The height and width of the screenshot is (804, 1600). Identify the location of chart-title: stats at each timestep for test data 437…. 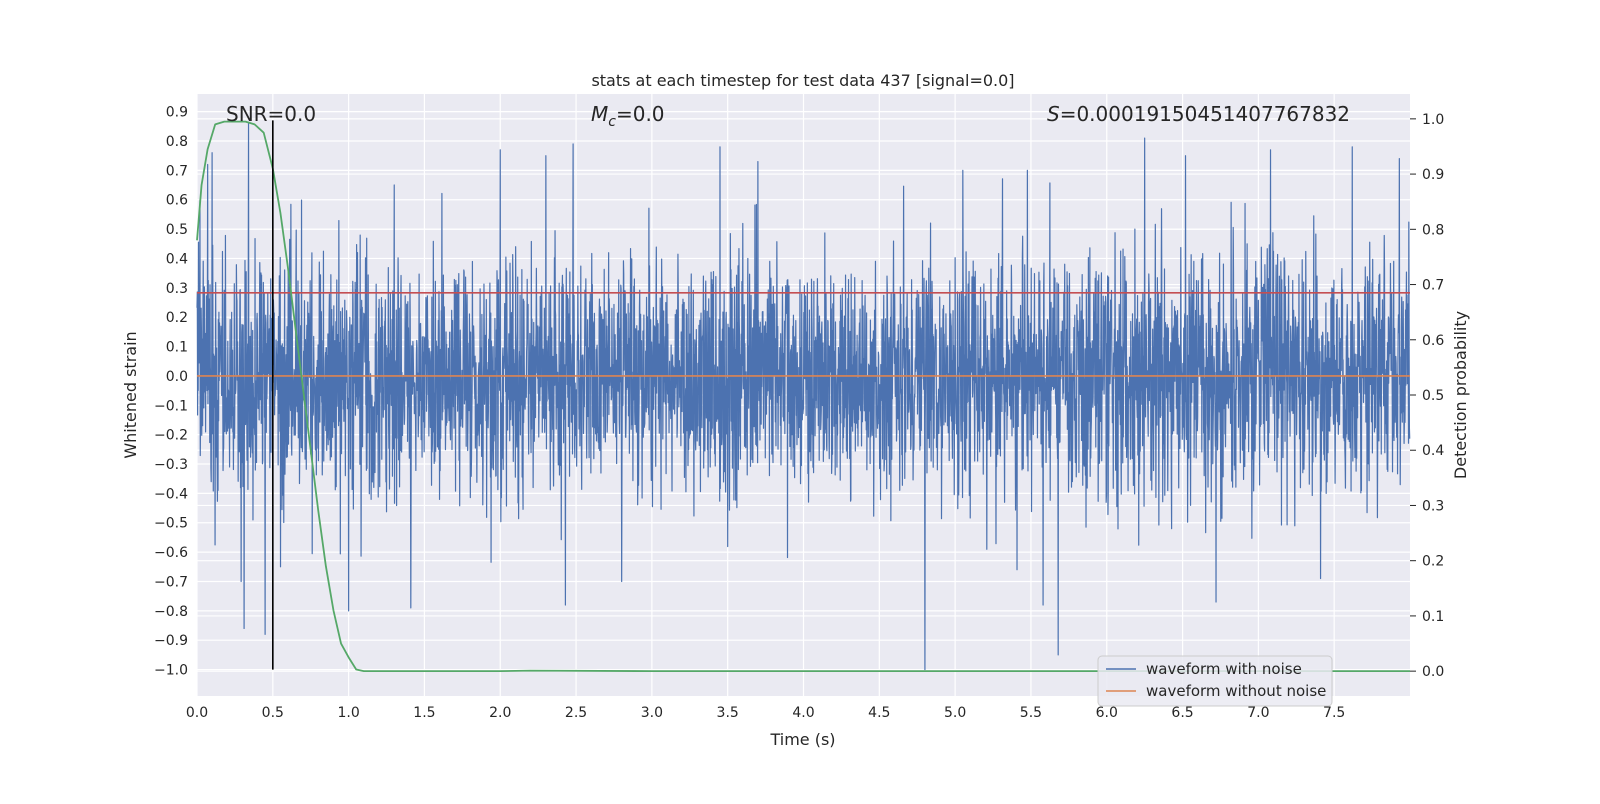
(802, 80).